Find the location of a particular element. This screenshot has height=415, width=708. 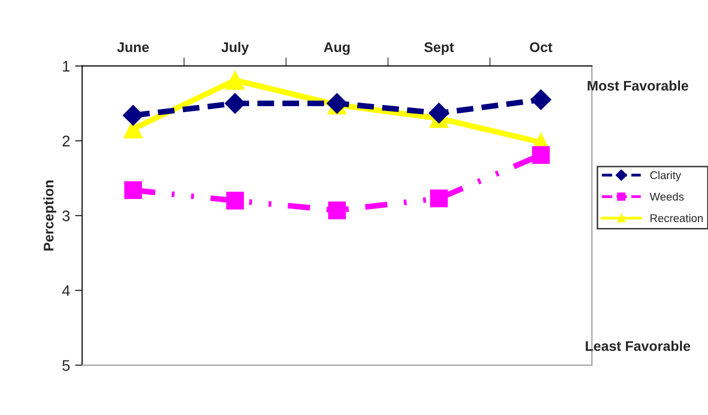

x-tick-label: July is located at coordinates (235, 48).